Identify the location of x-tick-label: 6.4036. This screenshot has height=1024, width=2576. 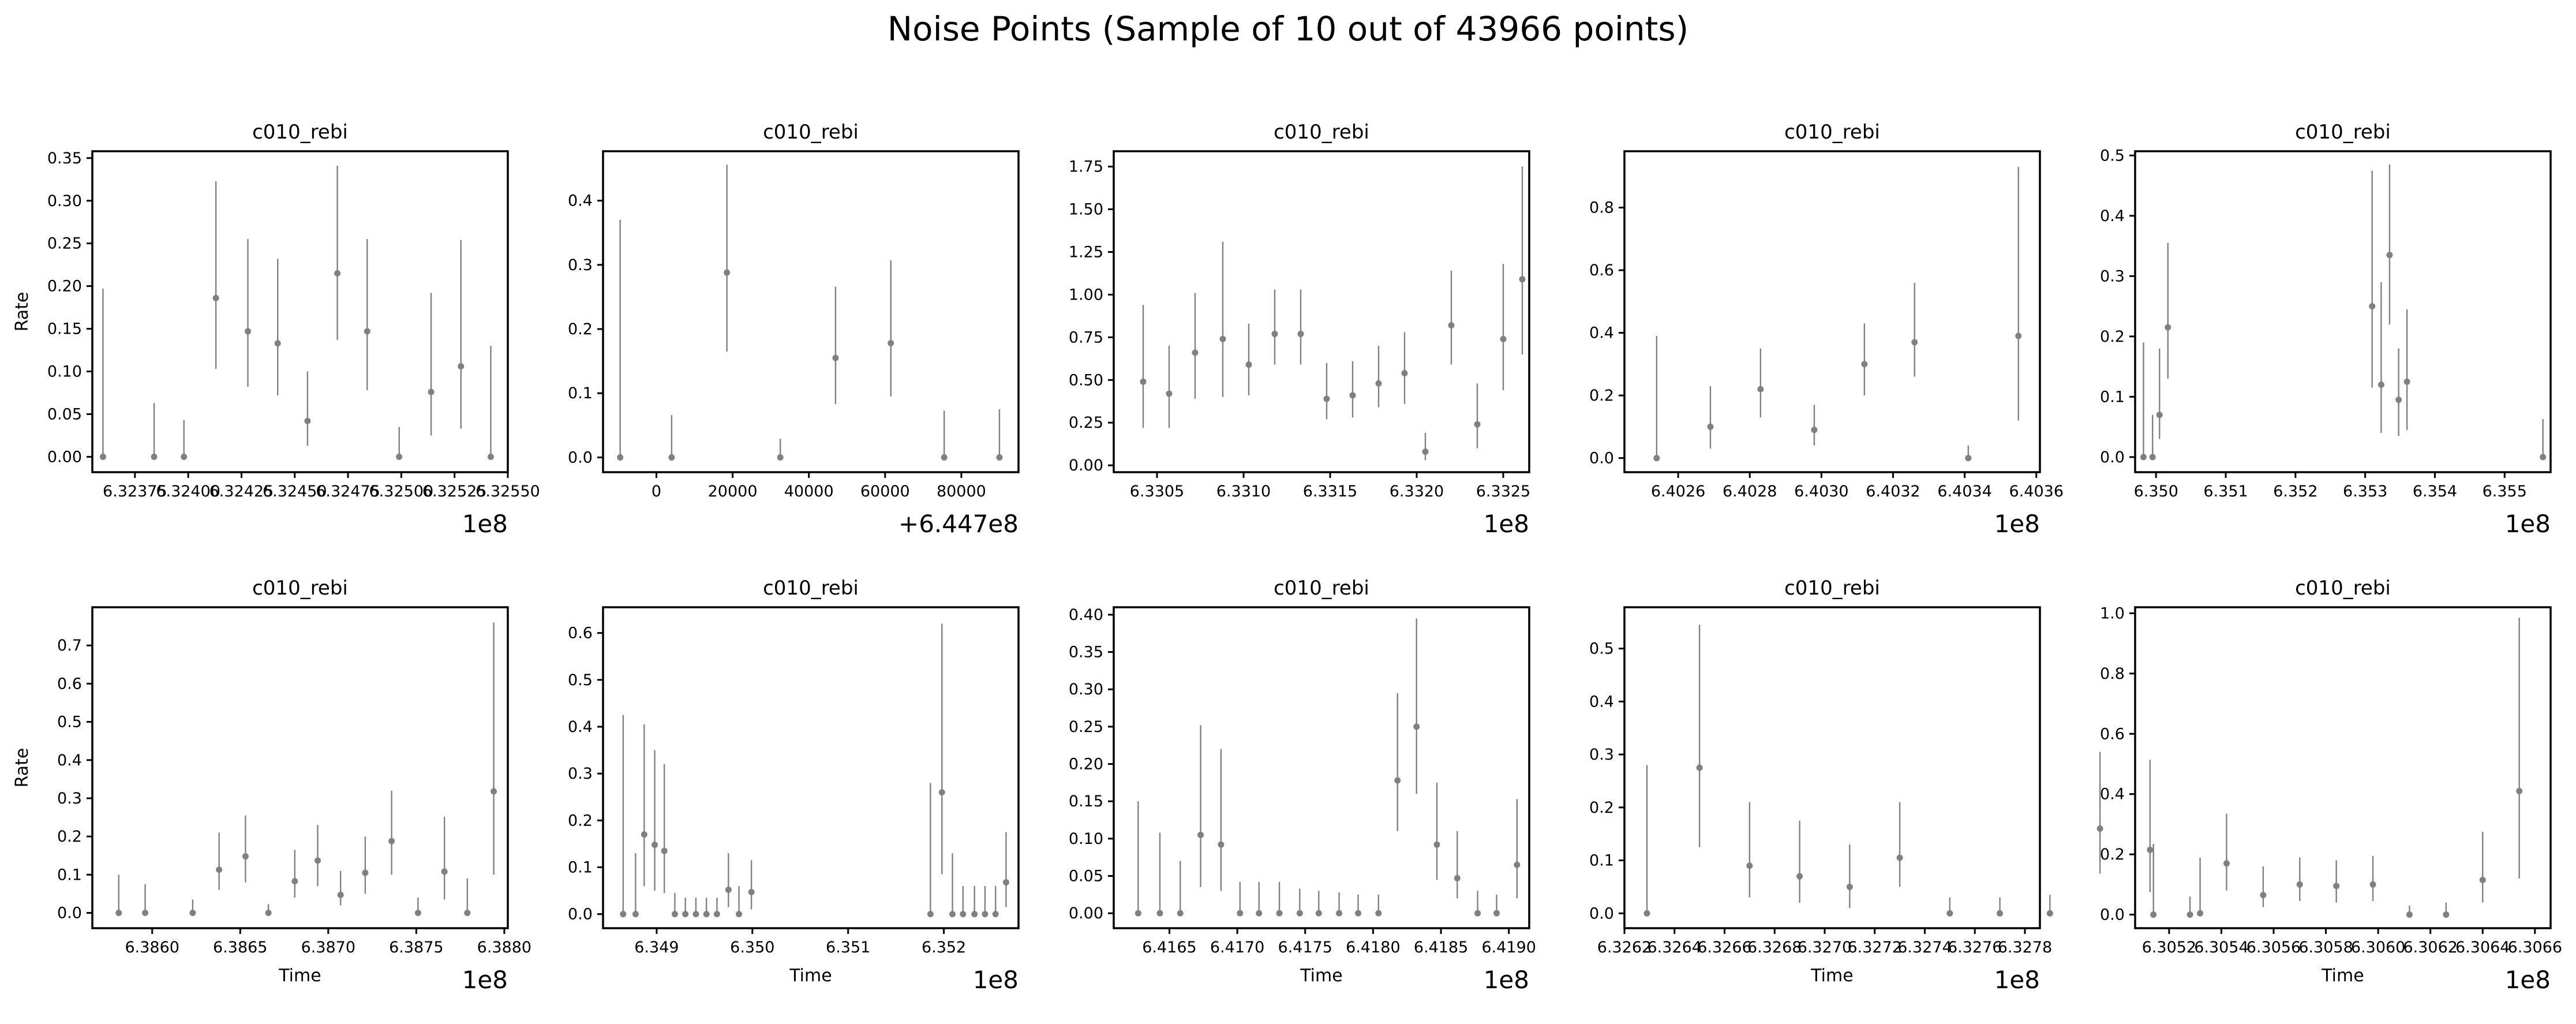
(2036, 491).